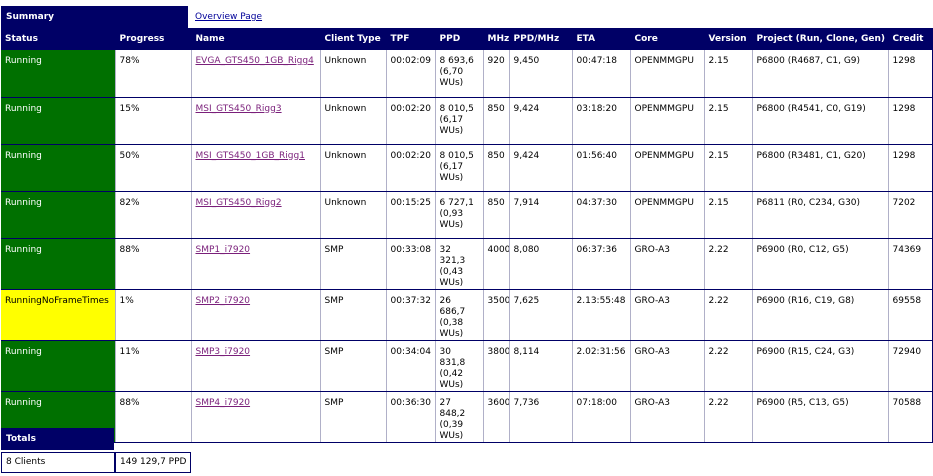 This screenshot has height=476, width=933. Describe the element at coordinates (541, 39) in the screenshot. I see `col-ppd-mhz: PPD/MHz` at that location.